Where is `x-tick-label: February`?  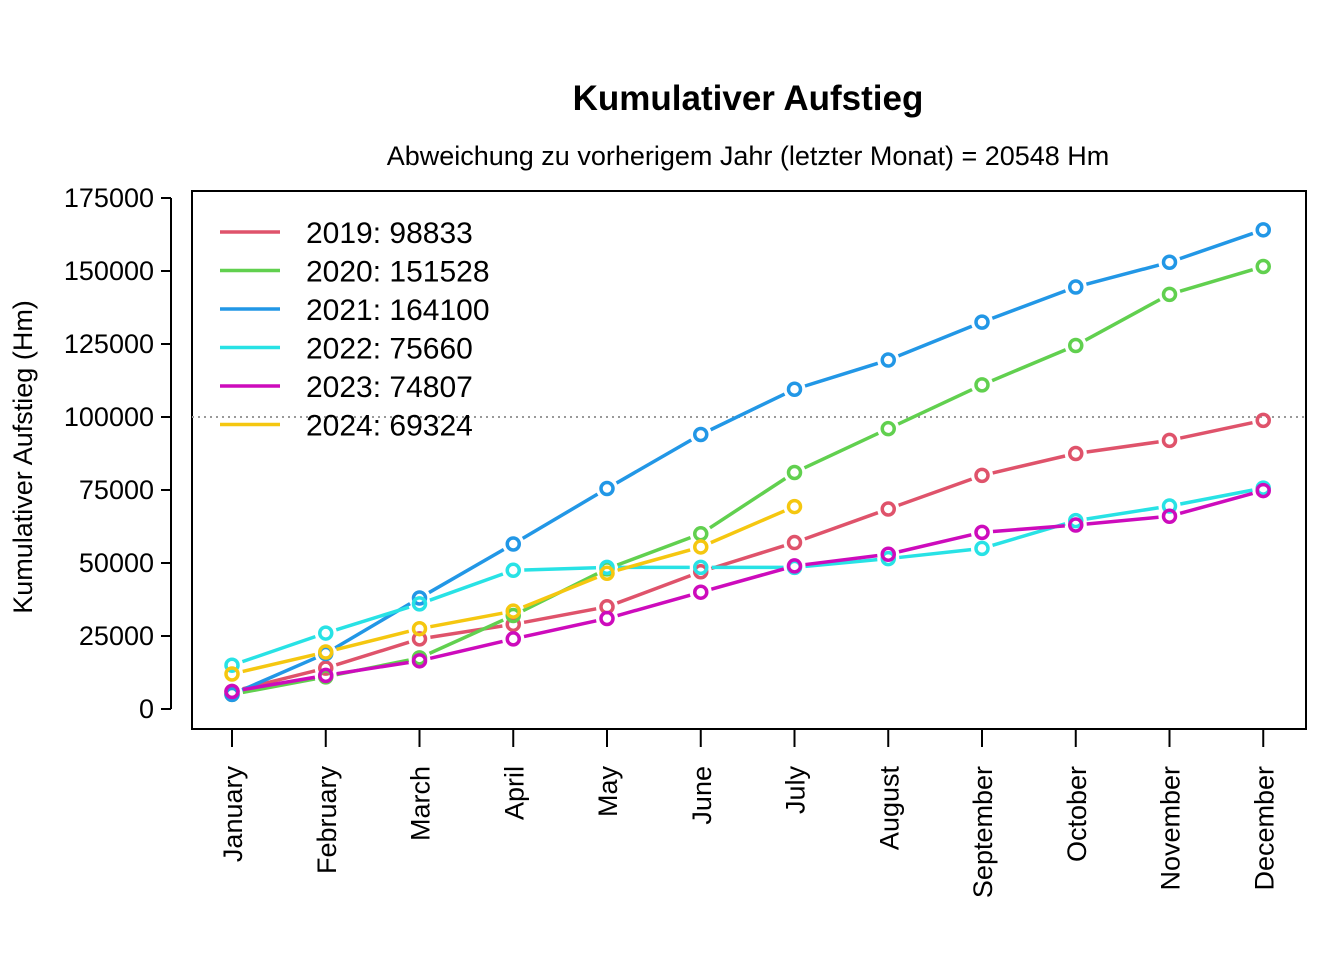 x-tick-label: February is located at coordinates (327, 820).